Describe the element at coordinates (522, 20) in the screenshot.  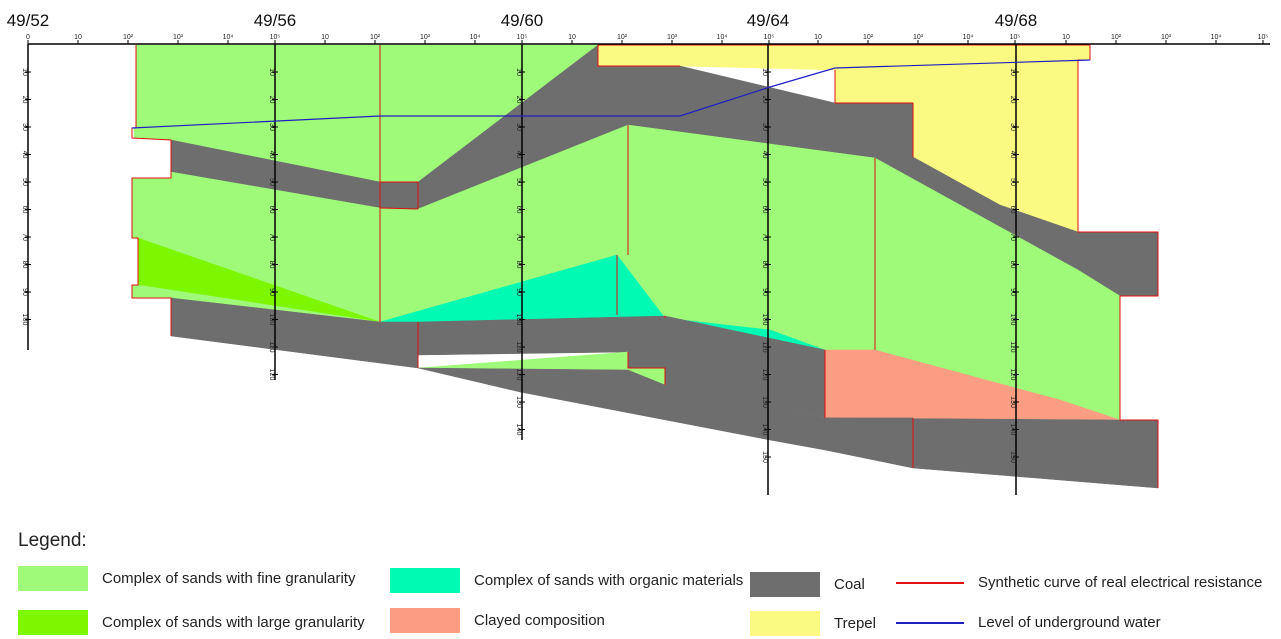
I see `well-label: 49/60` at that location.